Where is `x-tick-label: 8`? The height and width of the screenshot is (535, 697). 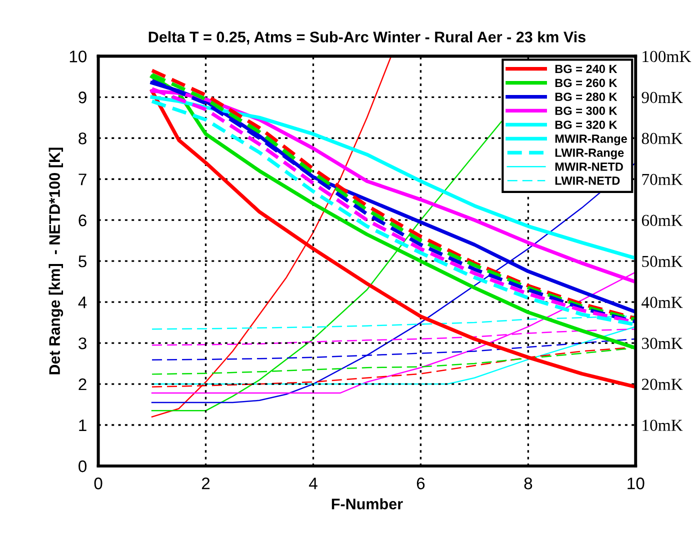
x-tick-label: 8 is located at coordinates (528, 484).